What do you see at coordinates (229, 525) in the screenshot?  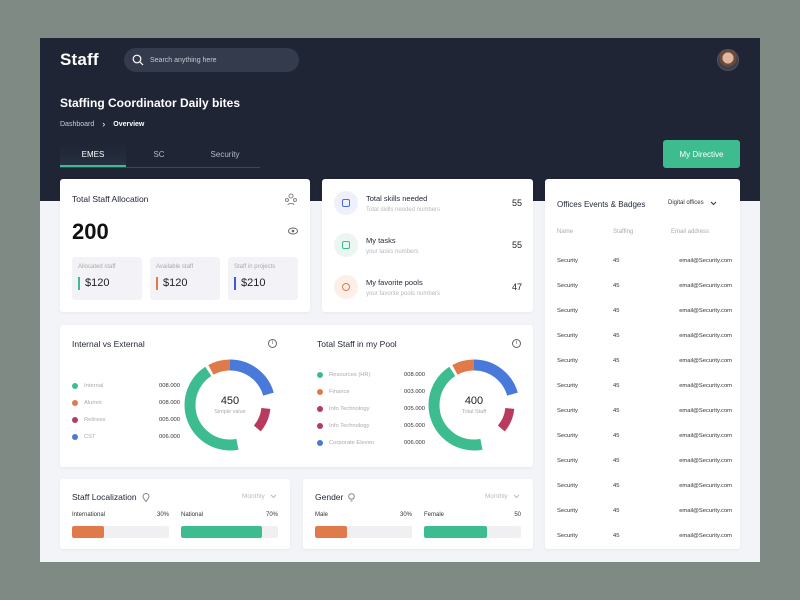 I see `national-bar: National 70%` at bounding box center [229, 525].